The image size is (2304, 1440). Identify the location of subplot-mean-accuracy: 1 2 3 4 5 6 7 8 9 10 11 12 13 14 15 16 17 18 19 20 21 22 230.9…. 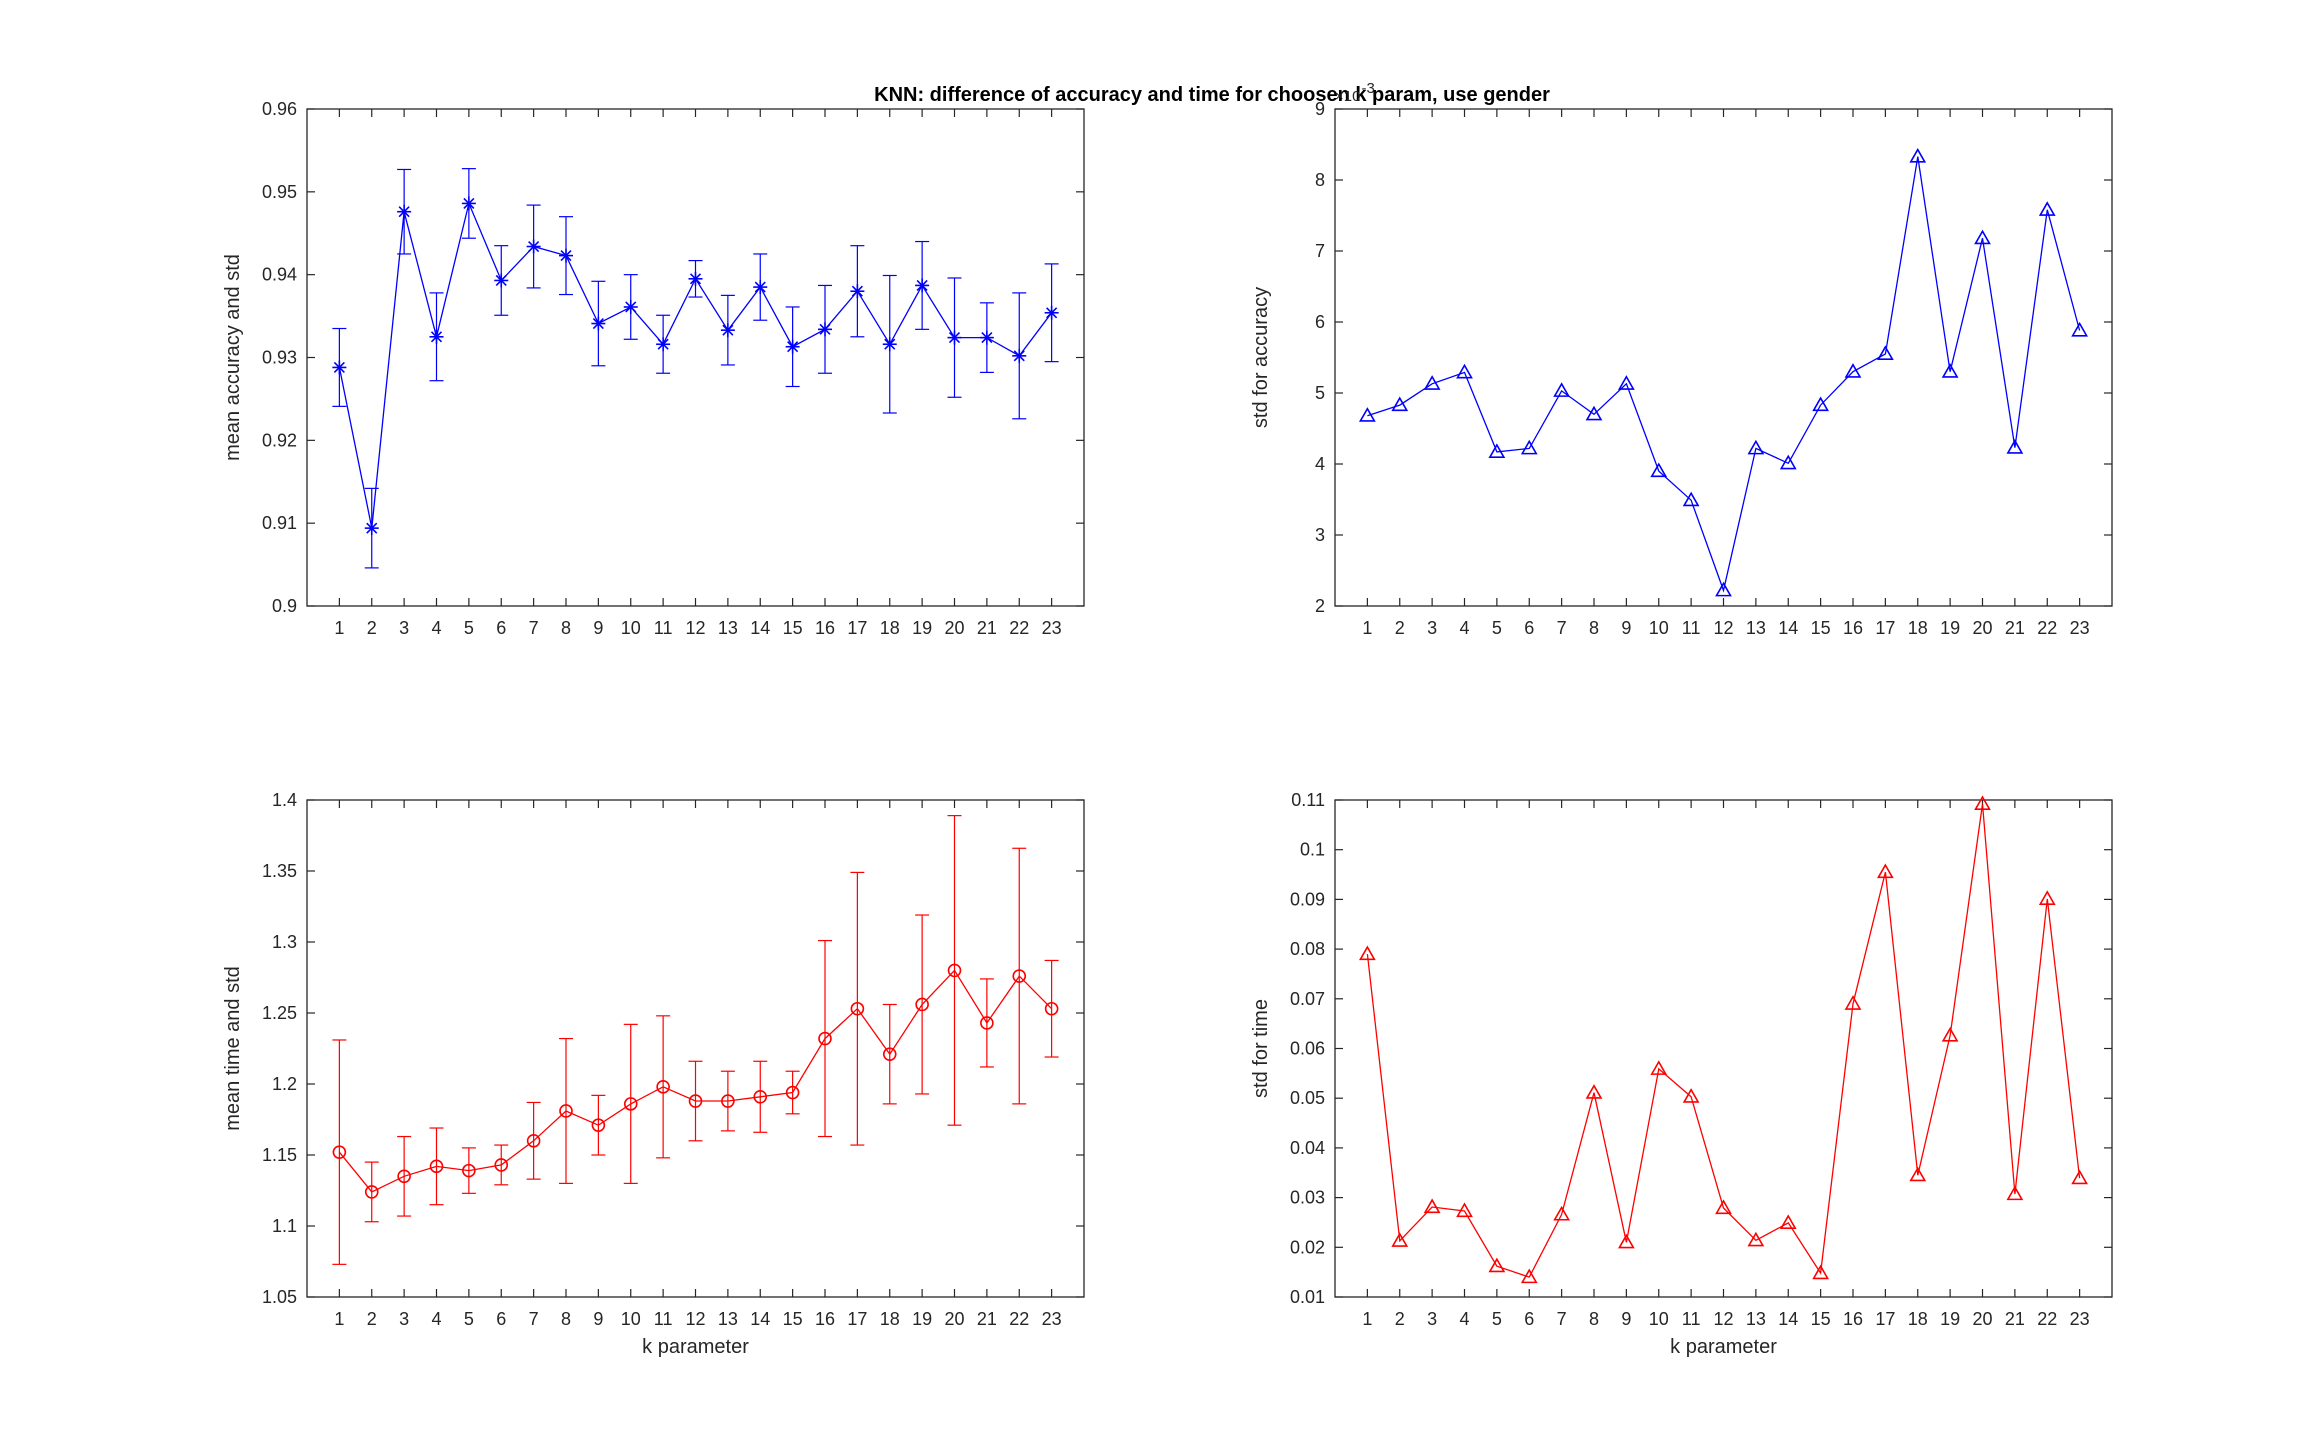
(653, 368).